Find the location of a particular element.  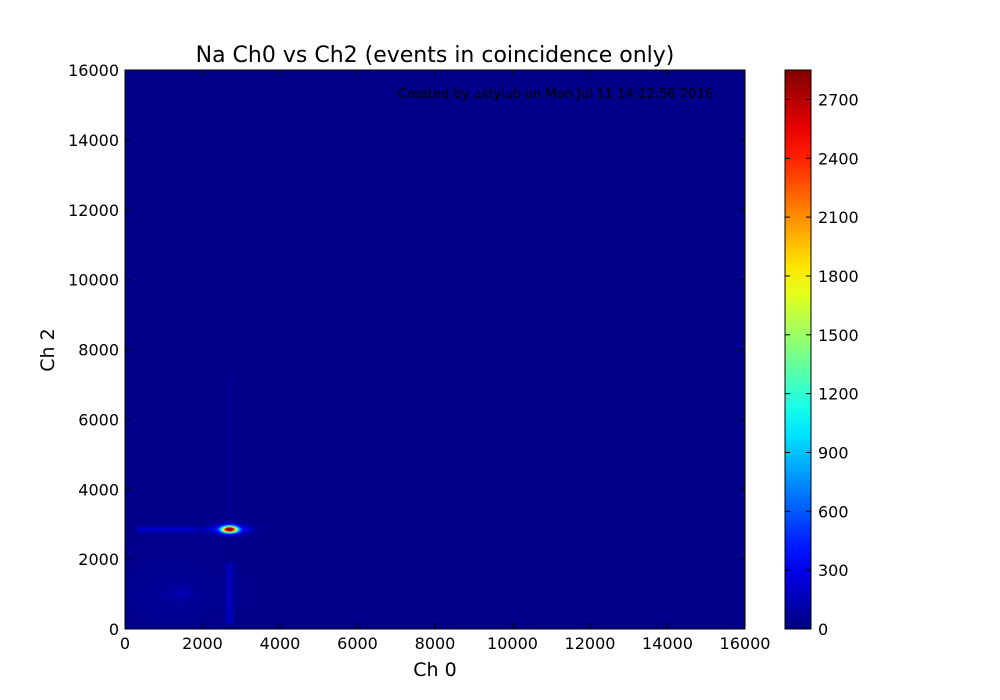

y-axis-label: Ch 2 is located at coordinates (48, 349).